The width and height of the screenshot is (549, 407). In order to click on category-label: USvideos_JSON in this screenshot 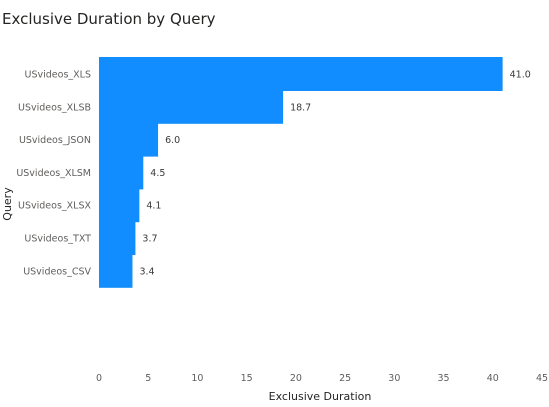, I will do `click(55, 140)`.